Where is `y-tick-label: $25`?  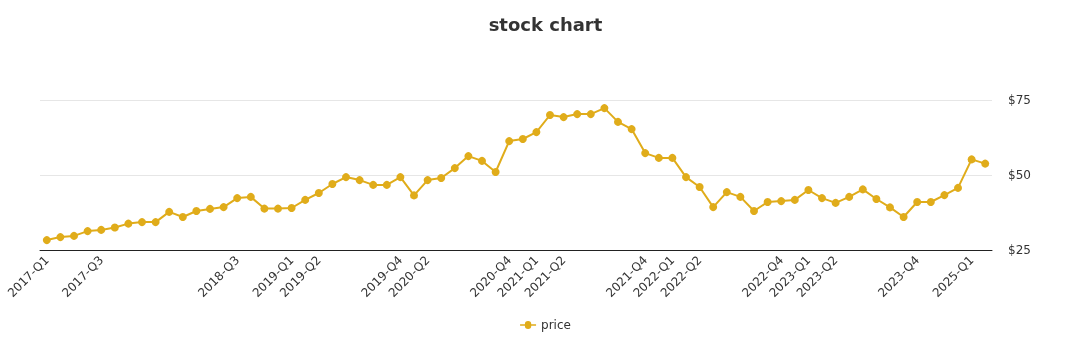
y-tick-label: $25 is located at coordinates (1019, 250).